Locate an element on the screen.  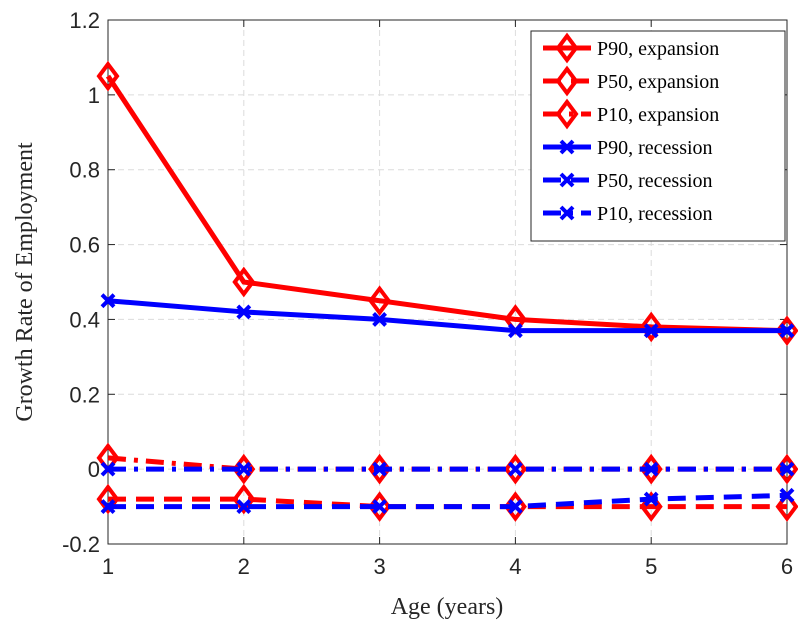
y-tick-label: -0.2 is located at coordinates (81, 544).